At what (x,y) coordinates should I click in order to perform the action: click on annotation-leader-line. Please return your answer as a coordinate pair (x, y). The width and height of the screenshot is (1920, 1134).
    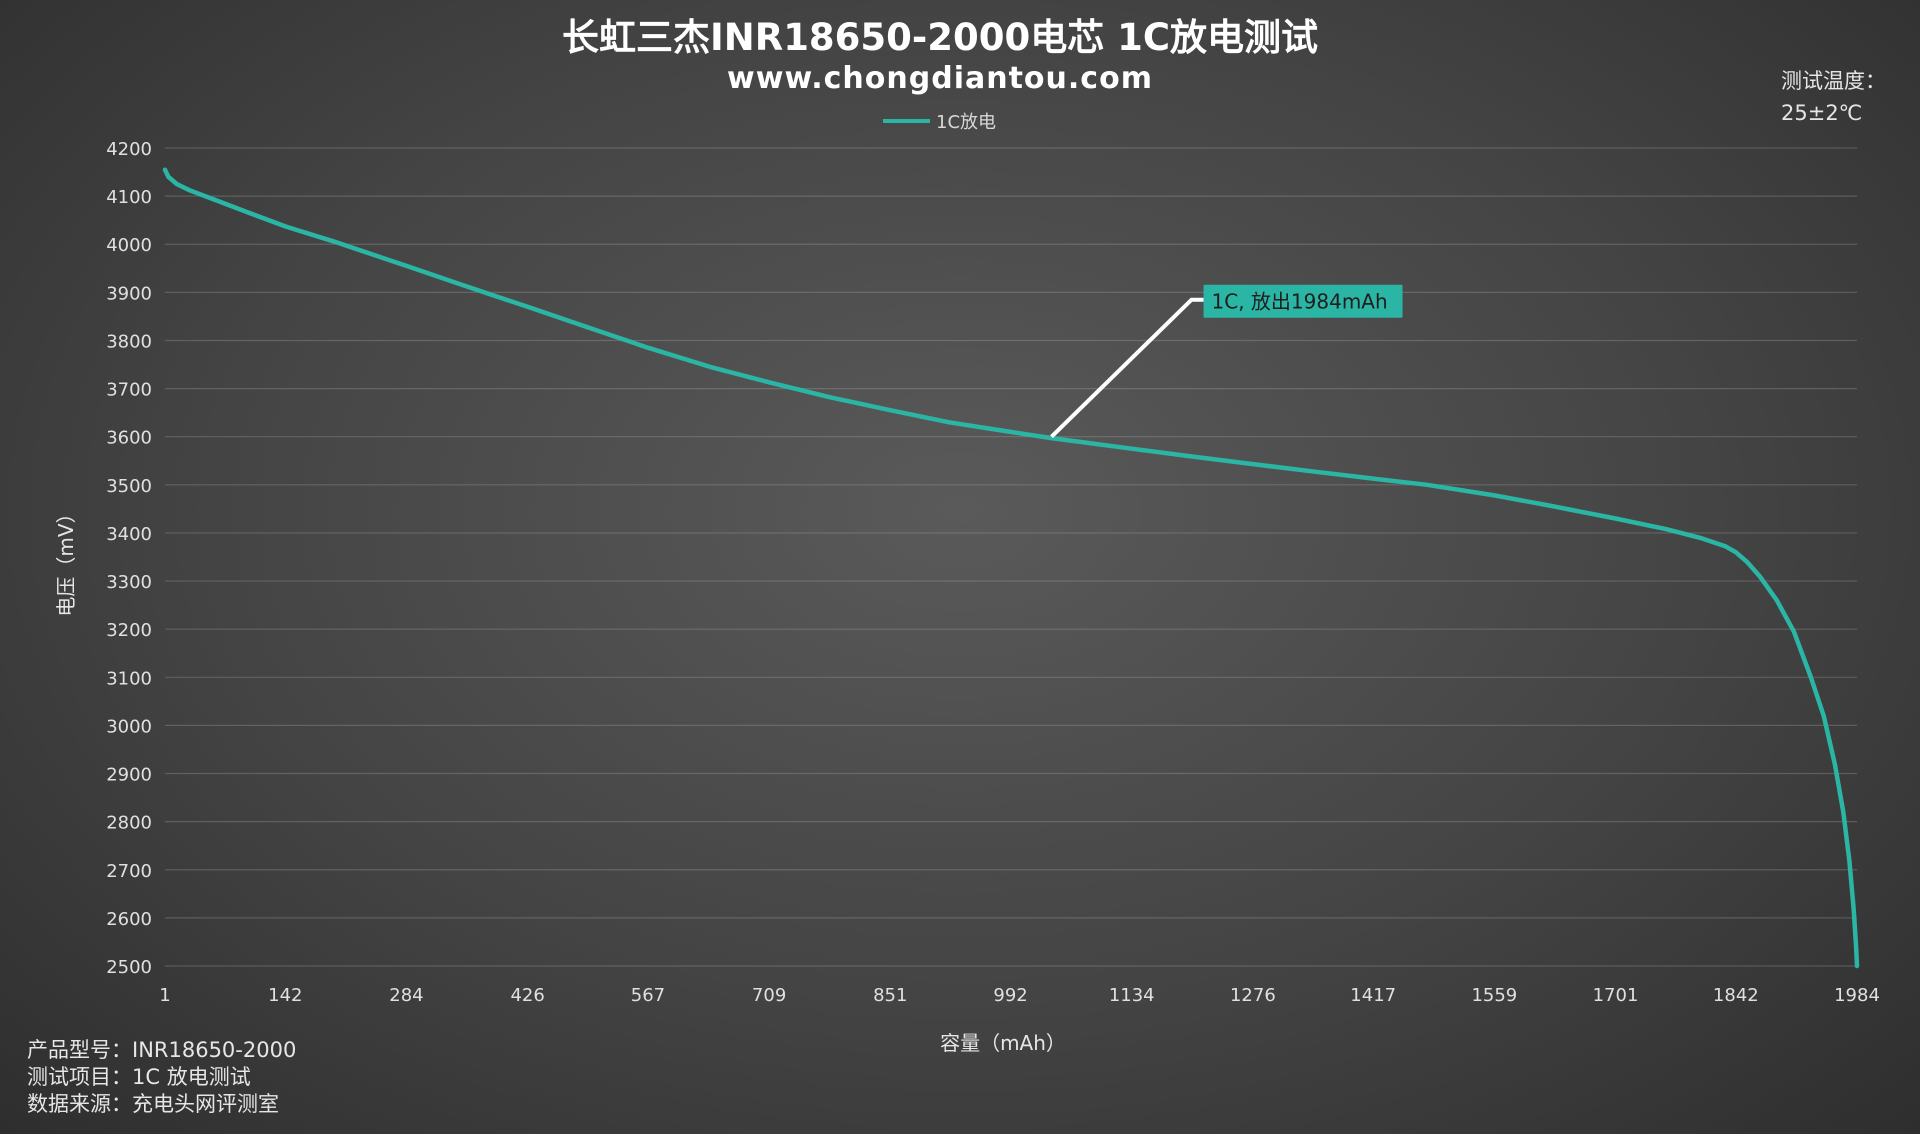
    Looking at the image, I should click on (1127, 368).